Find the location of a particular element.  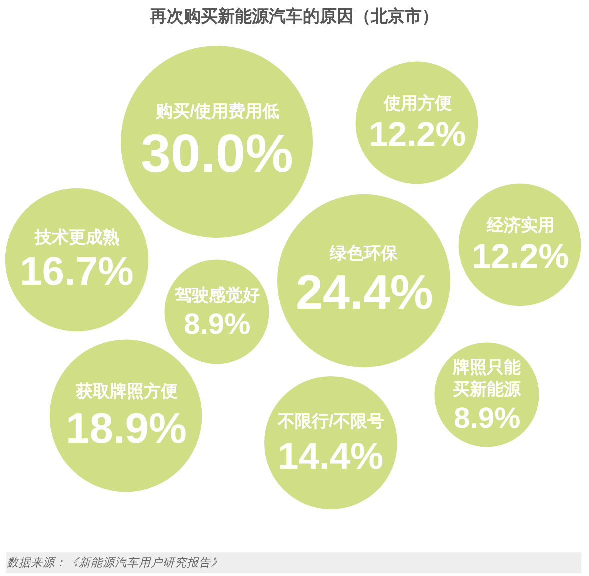

category-label: 不限行/不限号 is located at coordinates (331, 421).